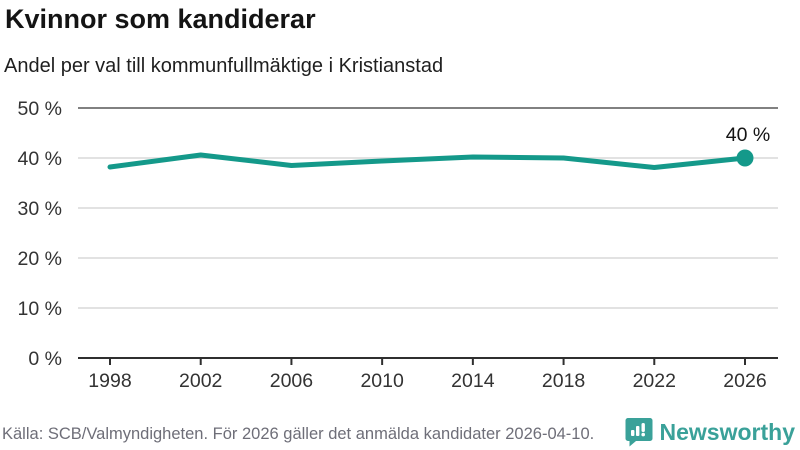  I want to click on x-axis-labels: 1998 2002 2006 2010 2014 2018 2022 2026, so click(427, 375).